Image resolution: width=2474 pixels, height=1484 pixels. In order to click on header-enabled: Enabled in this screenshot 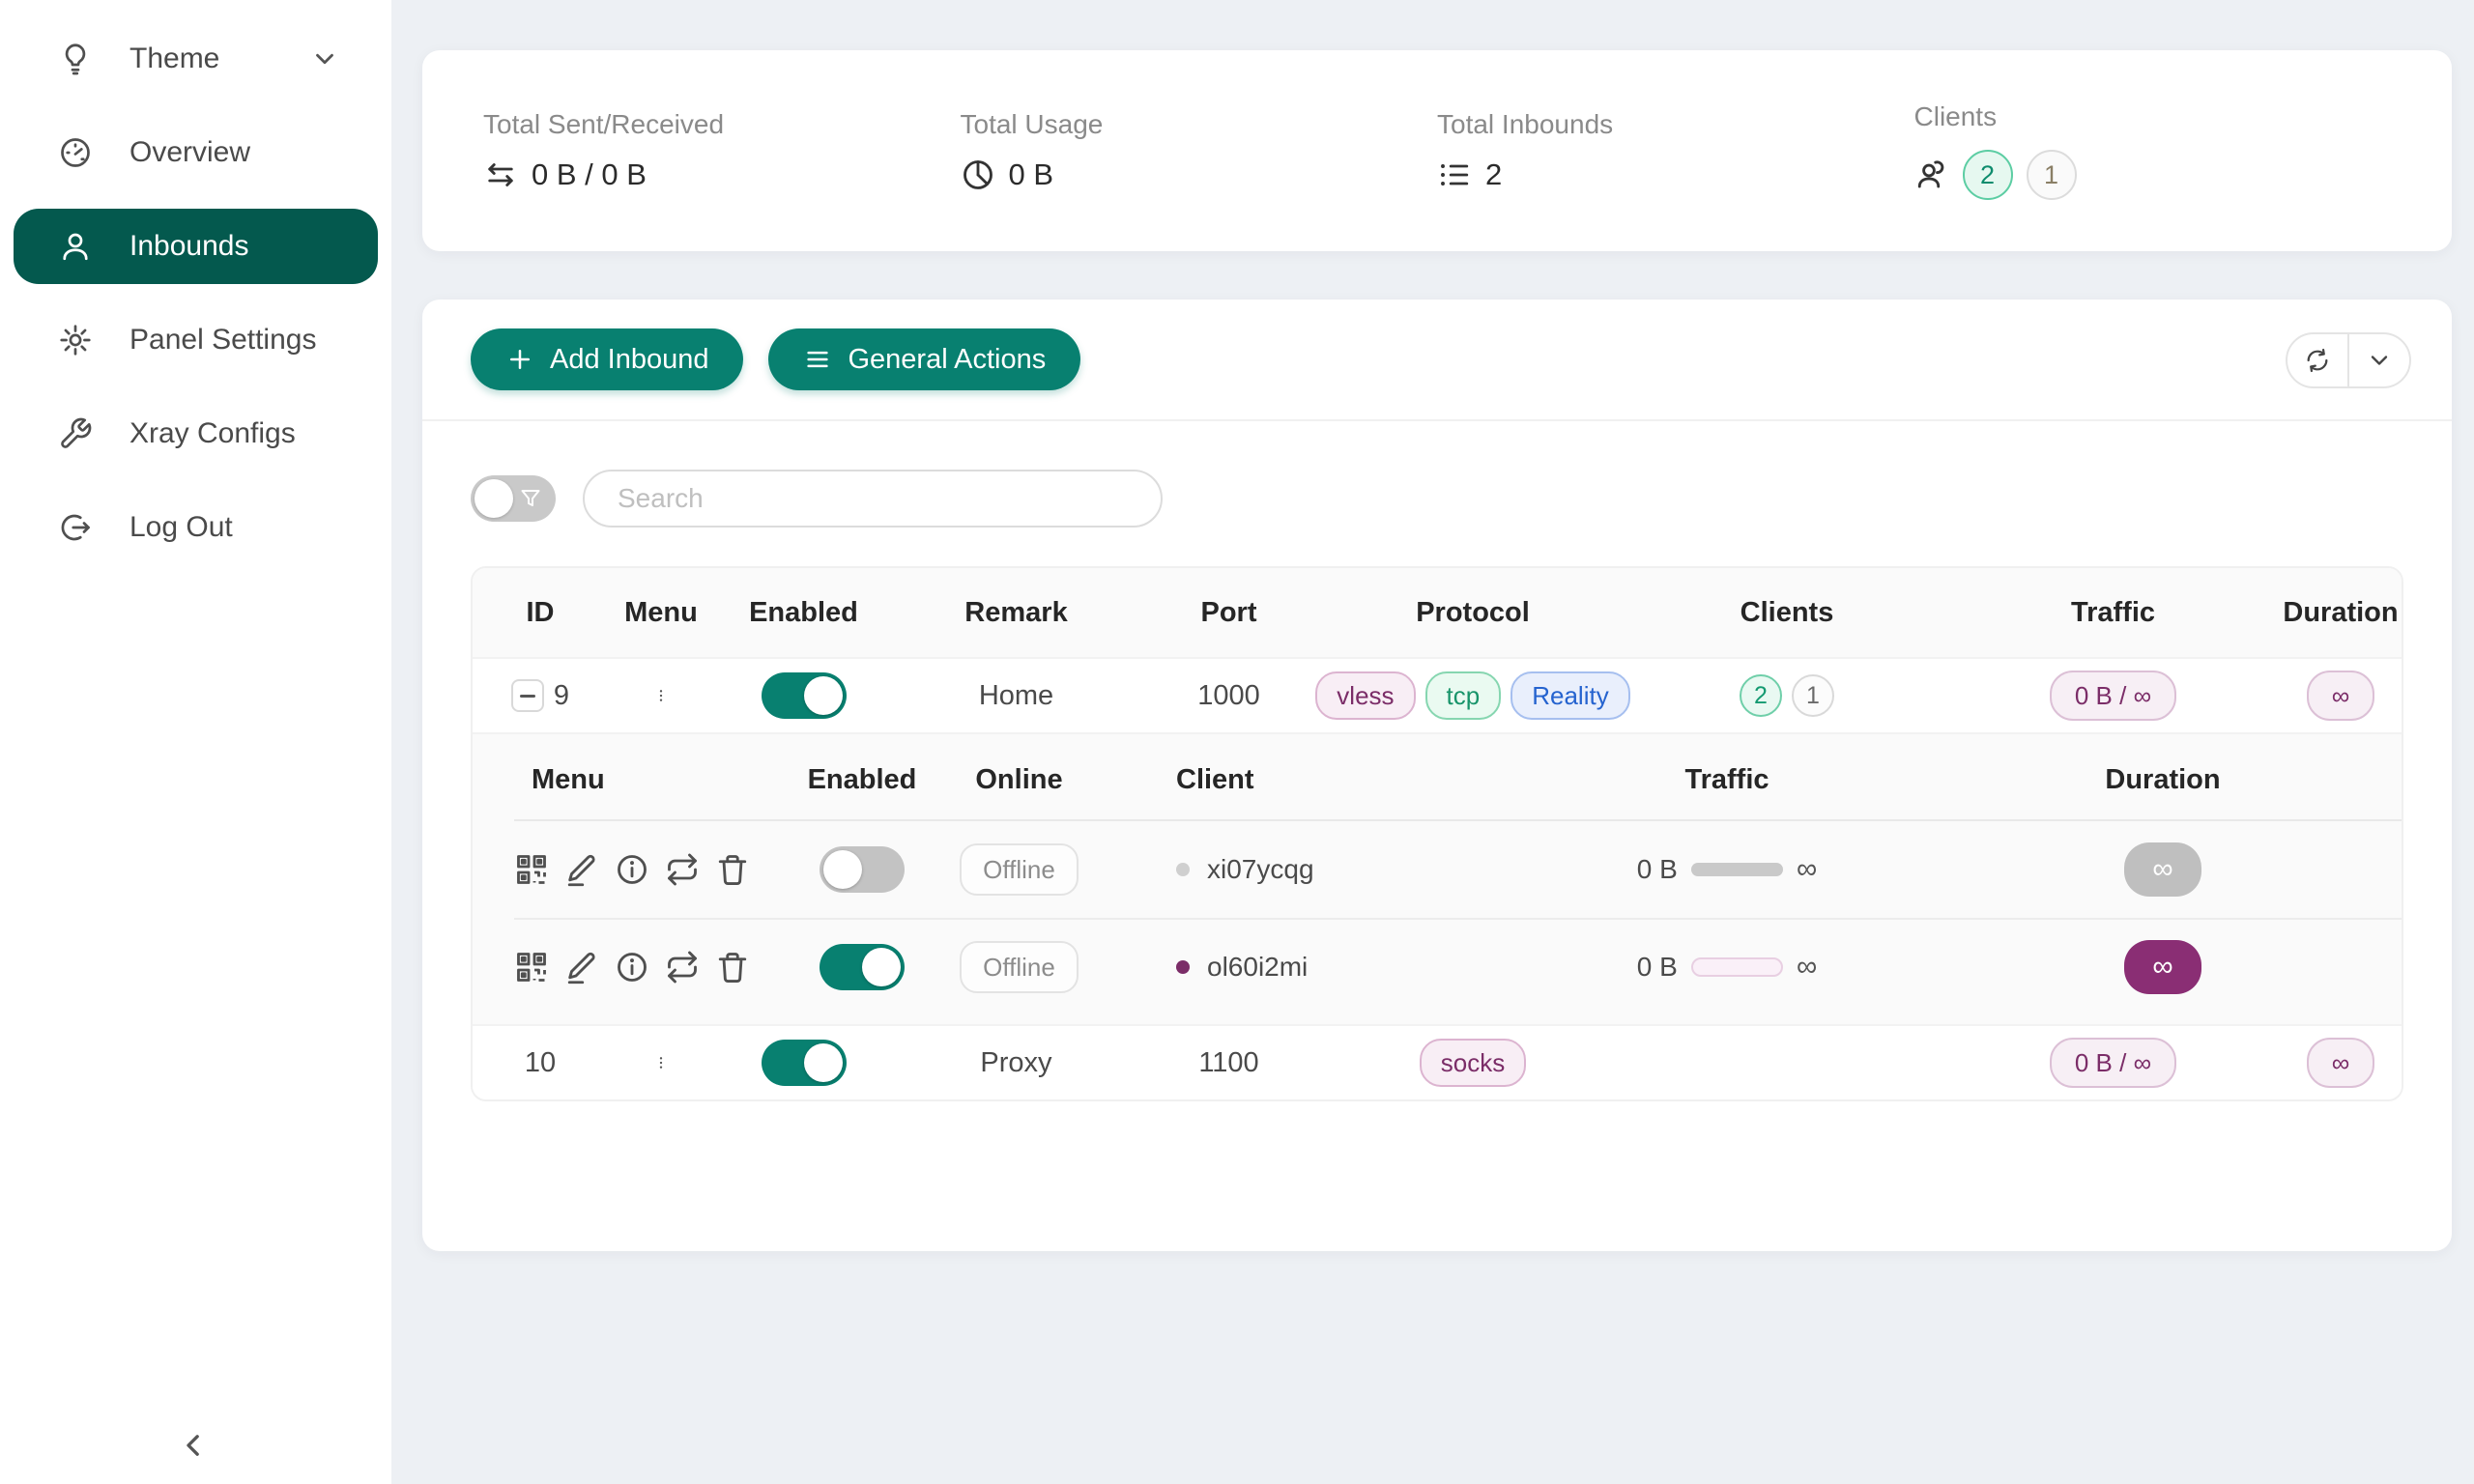, I will do `click(803, 612)`.